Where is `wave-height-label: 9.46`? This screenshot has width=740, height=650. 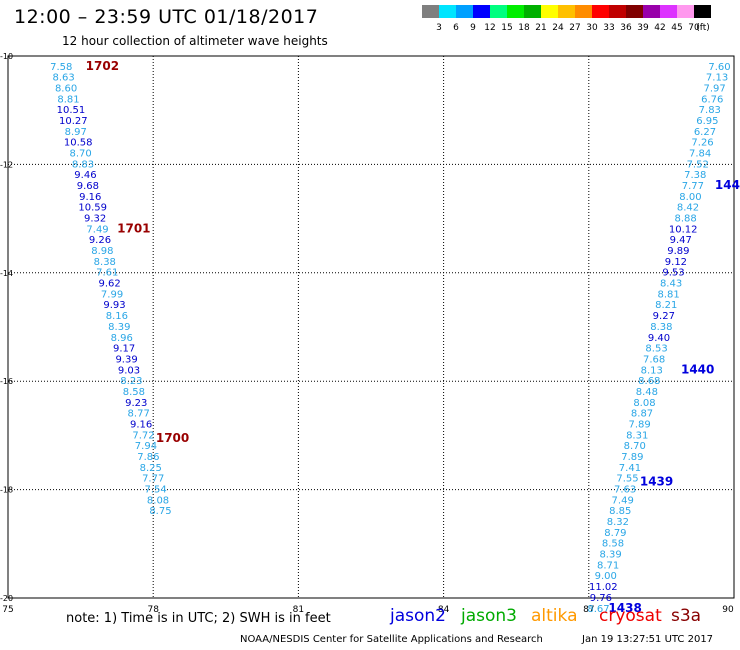 wave-height-label: 9.46 is located at coordinates (85, 175).